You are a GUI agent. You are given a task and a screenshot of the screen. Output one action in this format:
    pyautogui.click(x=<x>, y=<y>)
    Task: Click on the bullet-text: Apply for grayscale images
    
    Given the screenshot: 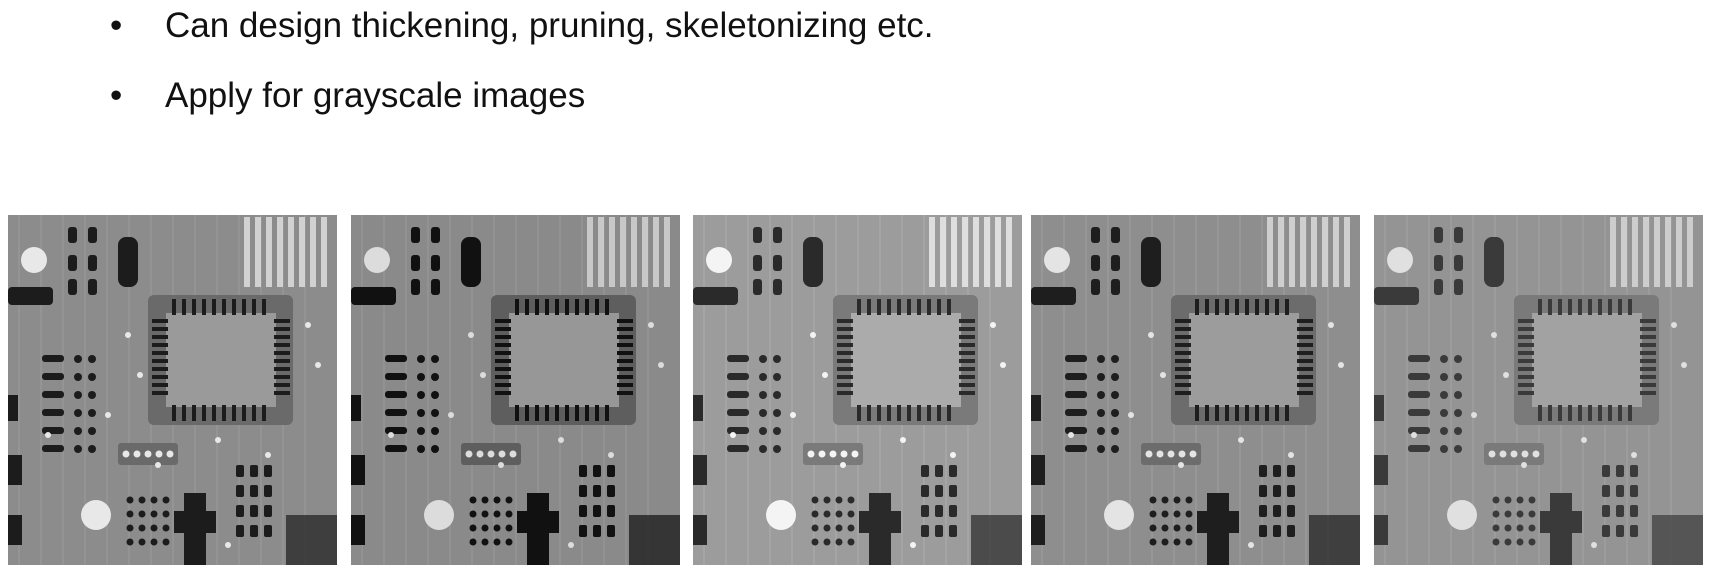 What is the action you would take?
    pyautogui.click(x=375, y=95)
    